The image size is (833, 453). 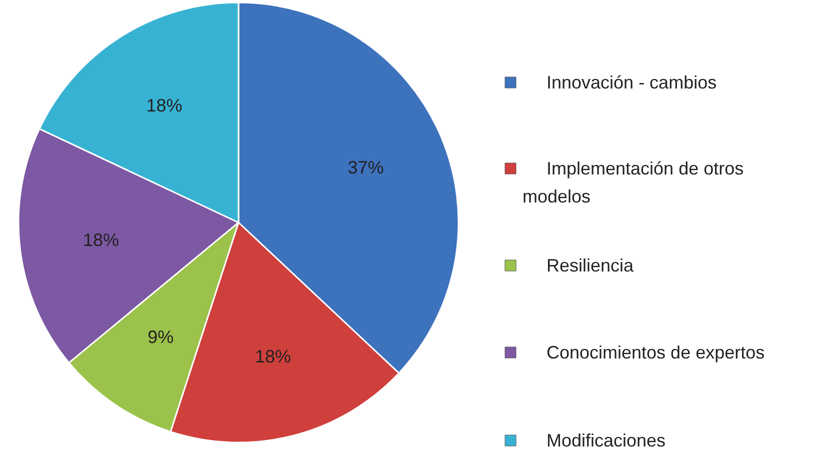 What do you see at coordinates (590, 266) in the screenshot?
I see `legend-label: Resiliencia` at bounding box center [590, 266].